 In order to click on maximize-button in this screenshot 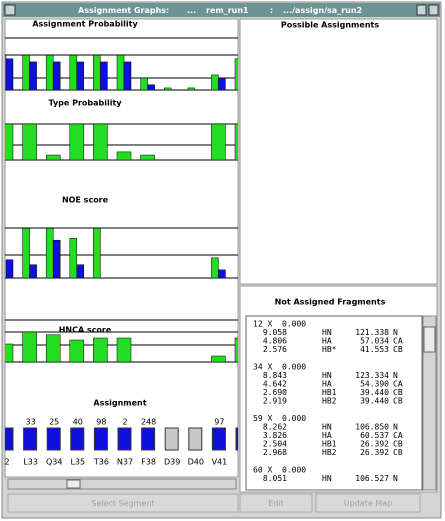, I will do `click(433, 10)`.